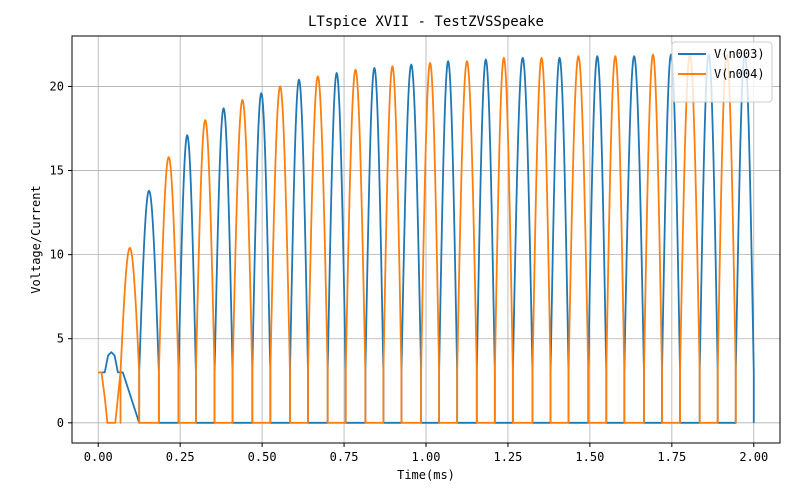  Describe the element at coordinates (589, 457) in the screenshot. I see `x-tick-label: 1.50` at that location.